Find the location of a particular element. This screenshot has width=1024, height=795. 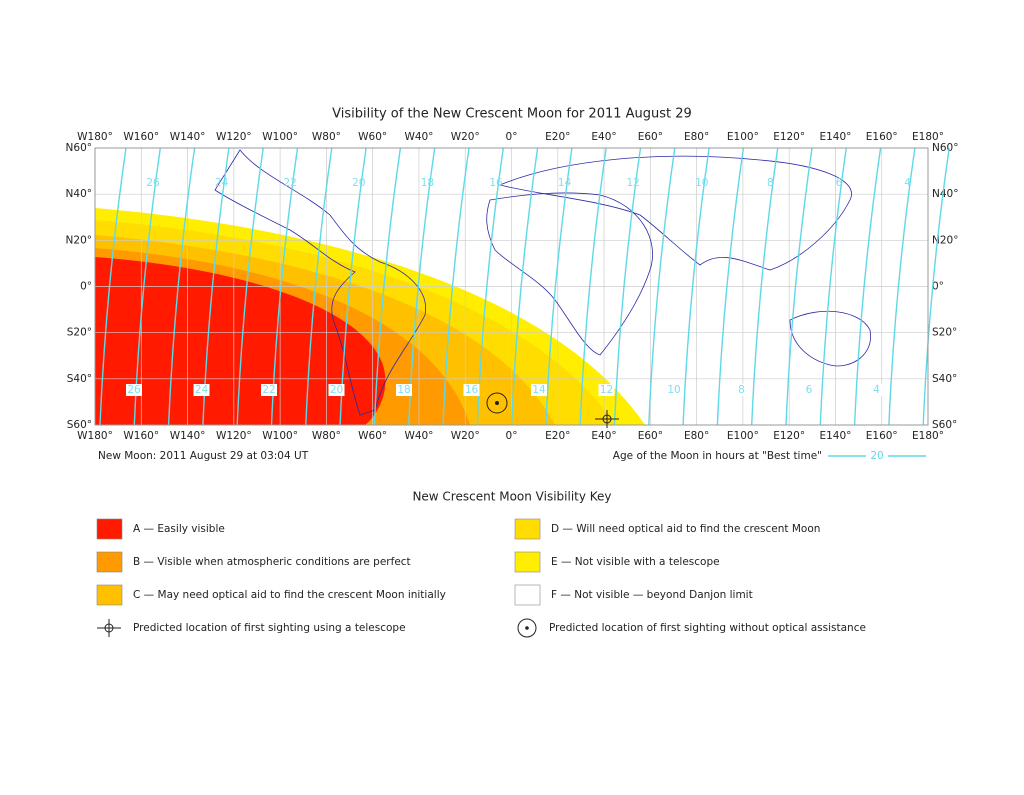

contour-label-bottom: 8 is located at coordinates (741, 390).